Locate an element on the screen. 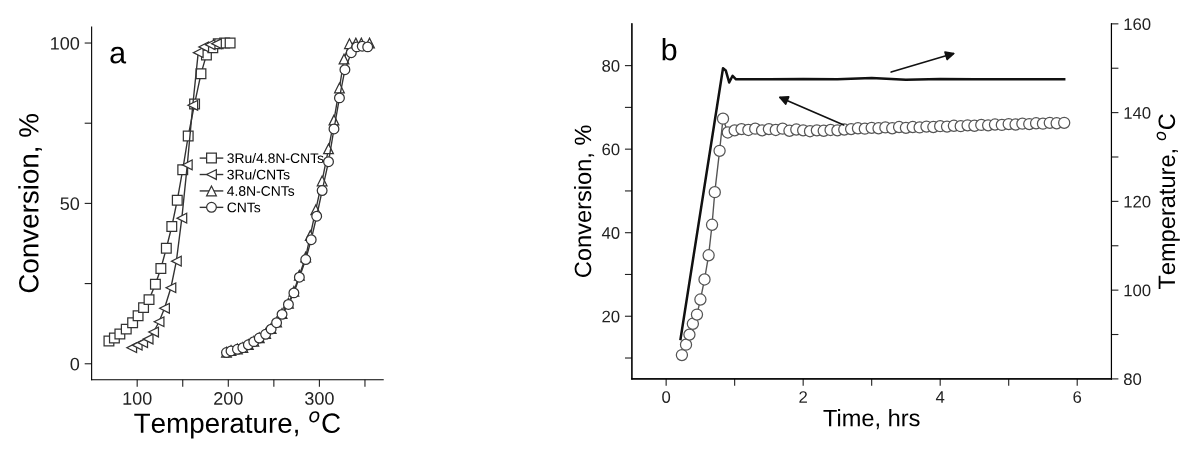 This screenshot has width=1190, height=450. x-tick-label: 2 is located at coordinates (803, 397).